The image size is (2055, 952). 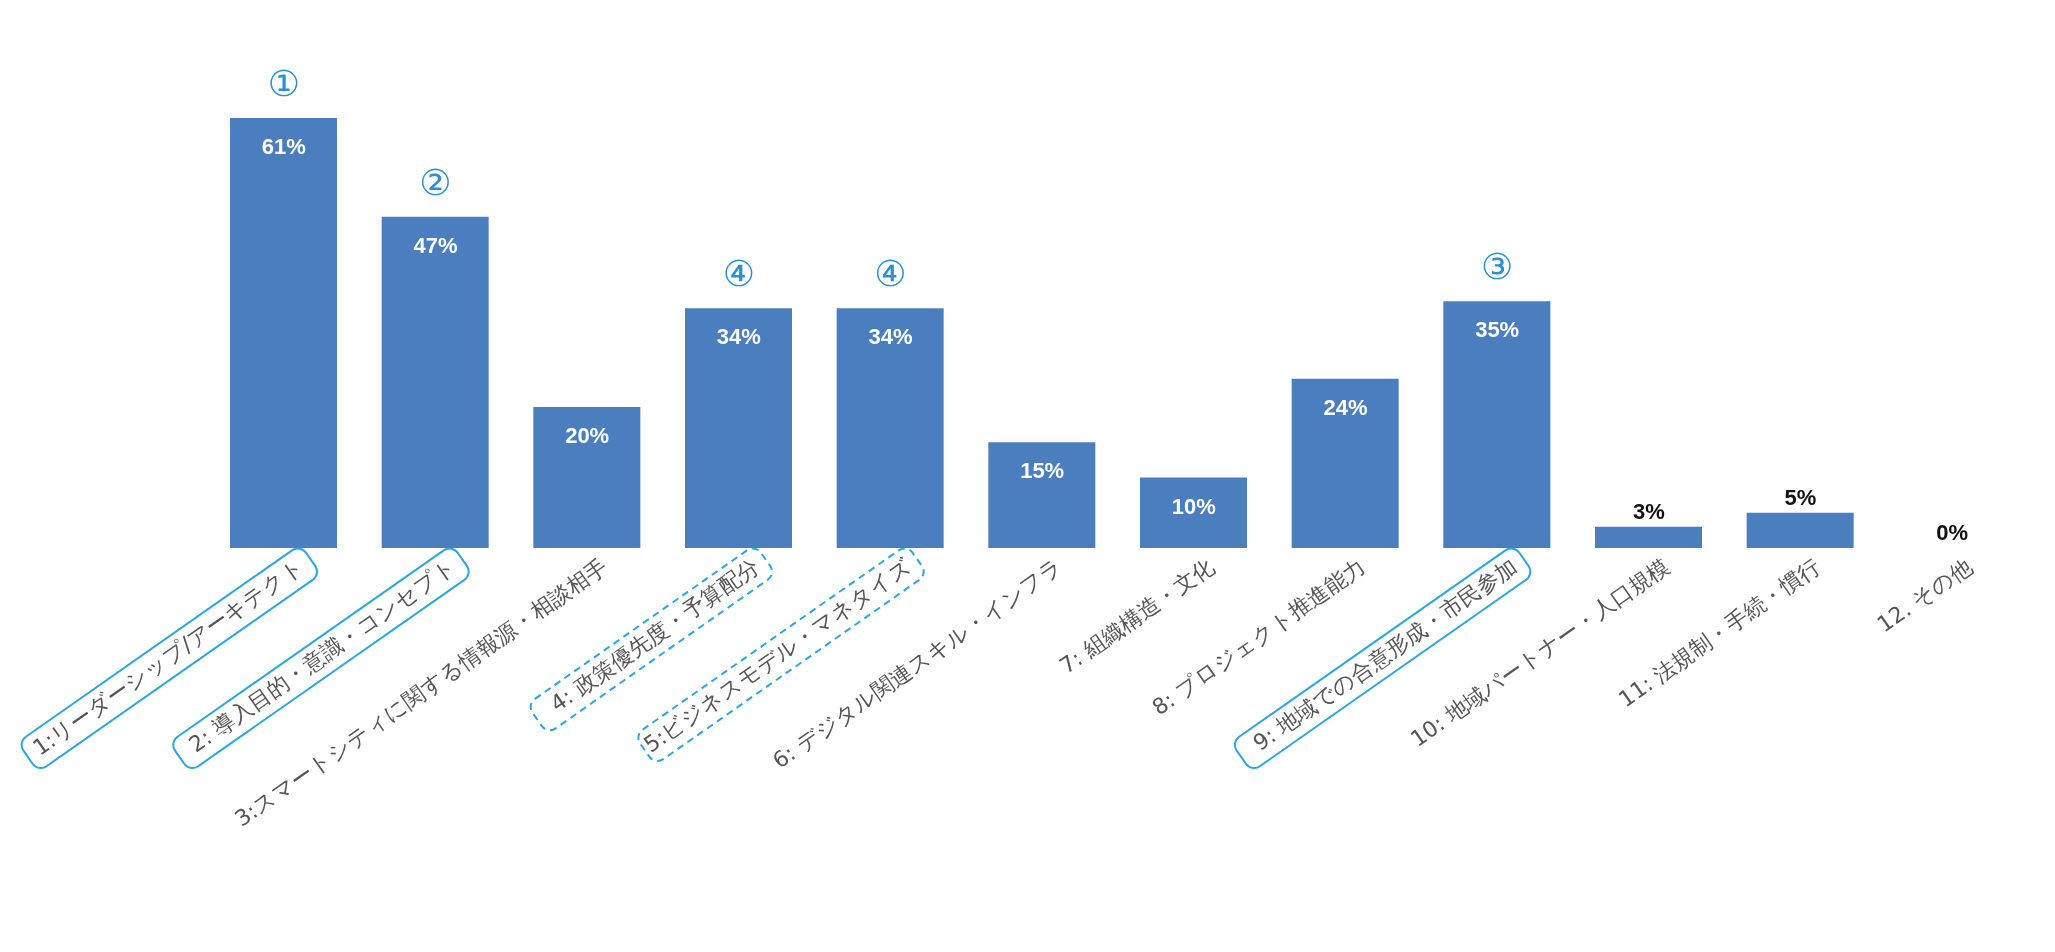 I want to click on annotation: ①, so click(x=283, y=83).